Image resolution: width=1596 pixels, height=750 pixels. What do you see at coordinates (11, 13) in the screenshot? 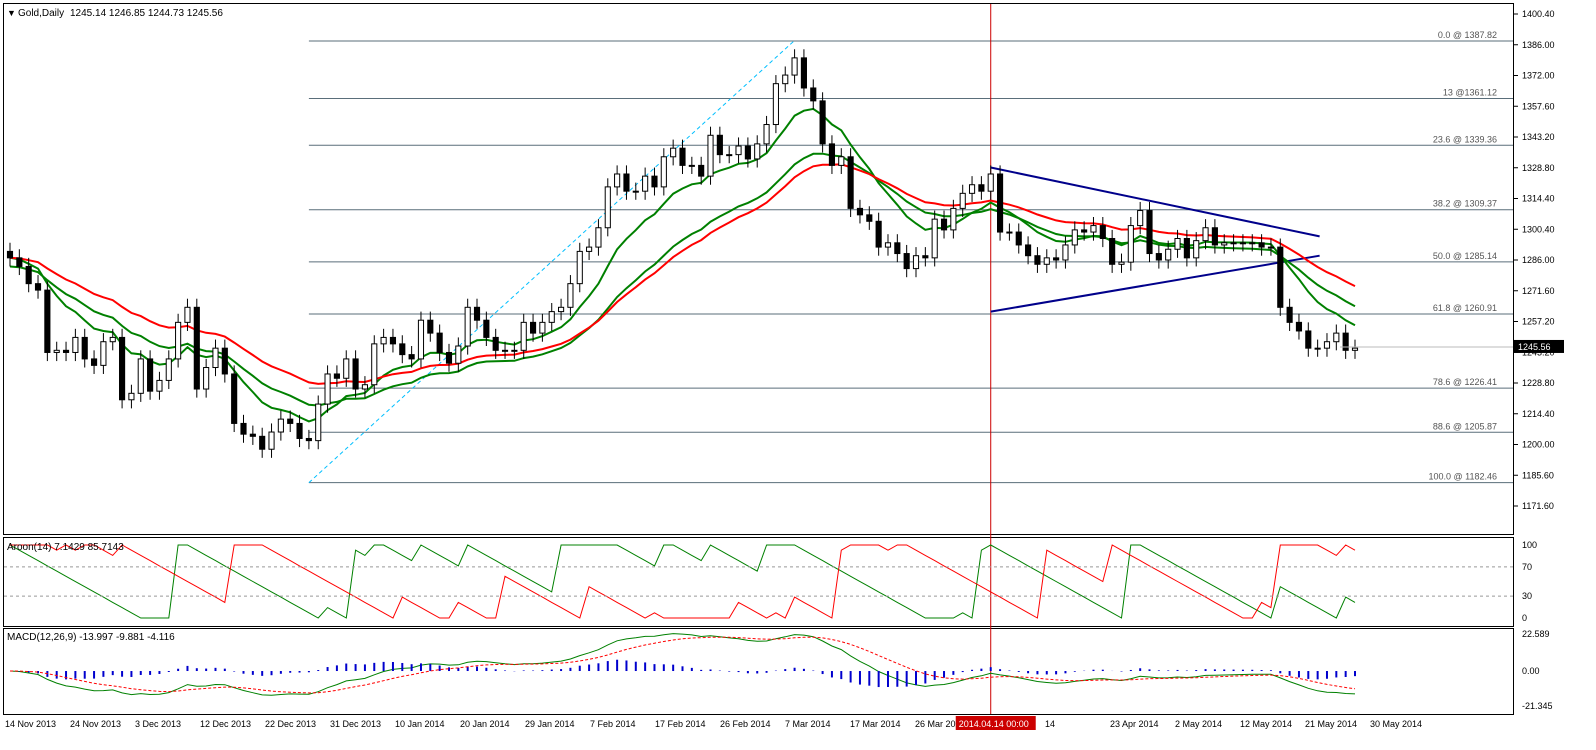
I see `chart-menu-arrow-icon: ▼` at bounding box center [11, 13].